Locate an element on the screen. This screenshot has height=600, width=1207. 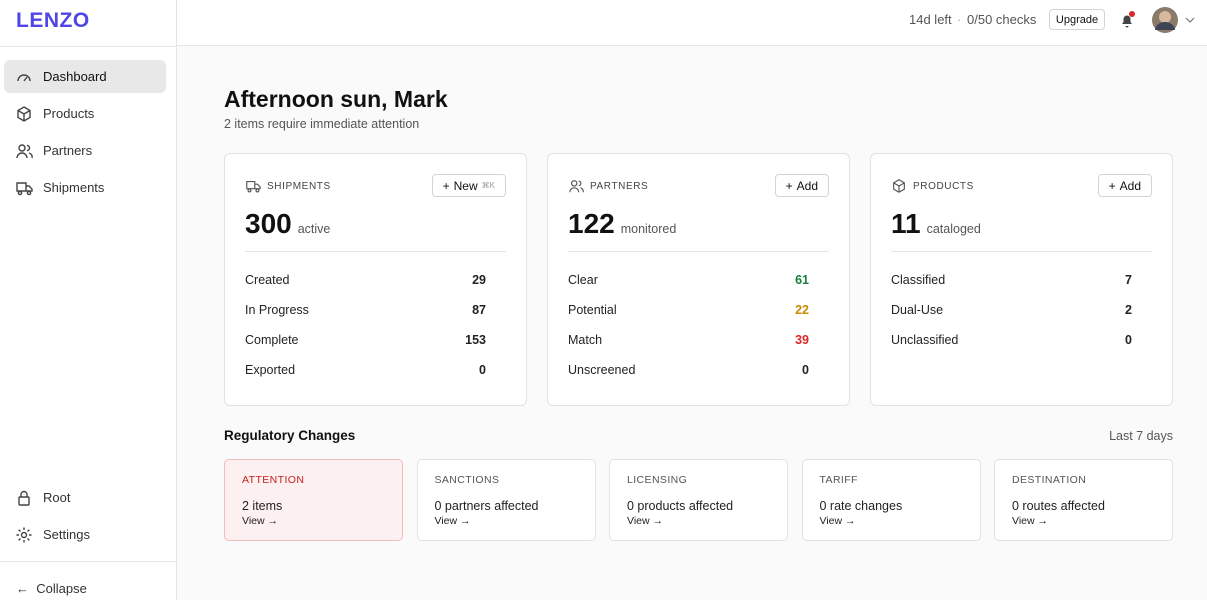
count-value: 122 is located at coordinates (591, 223).